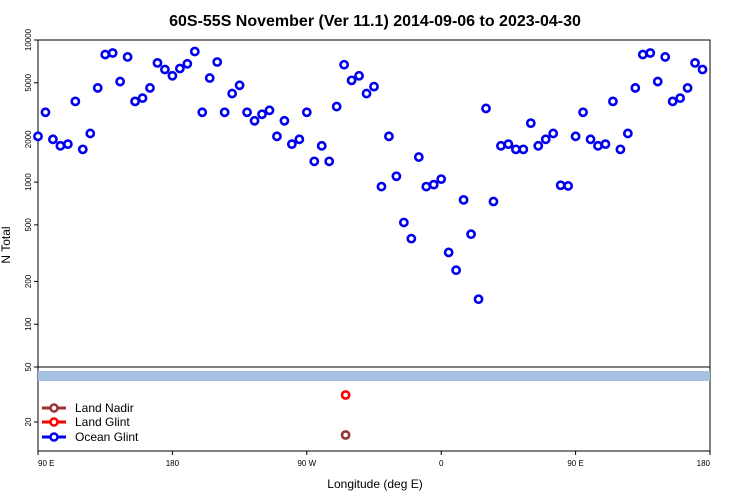 The height and width of the screenshot is (500, 750). What do you see at coordinates (28, 366) in the screenshot?
I see `y-tick-label: 50` at bounding box center [28, 366].